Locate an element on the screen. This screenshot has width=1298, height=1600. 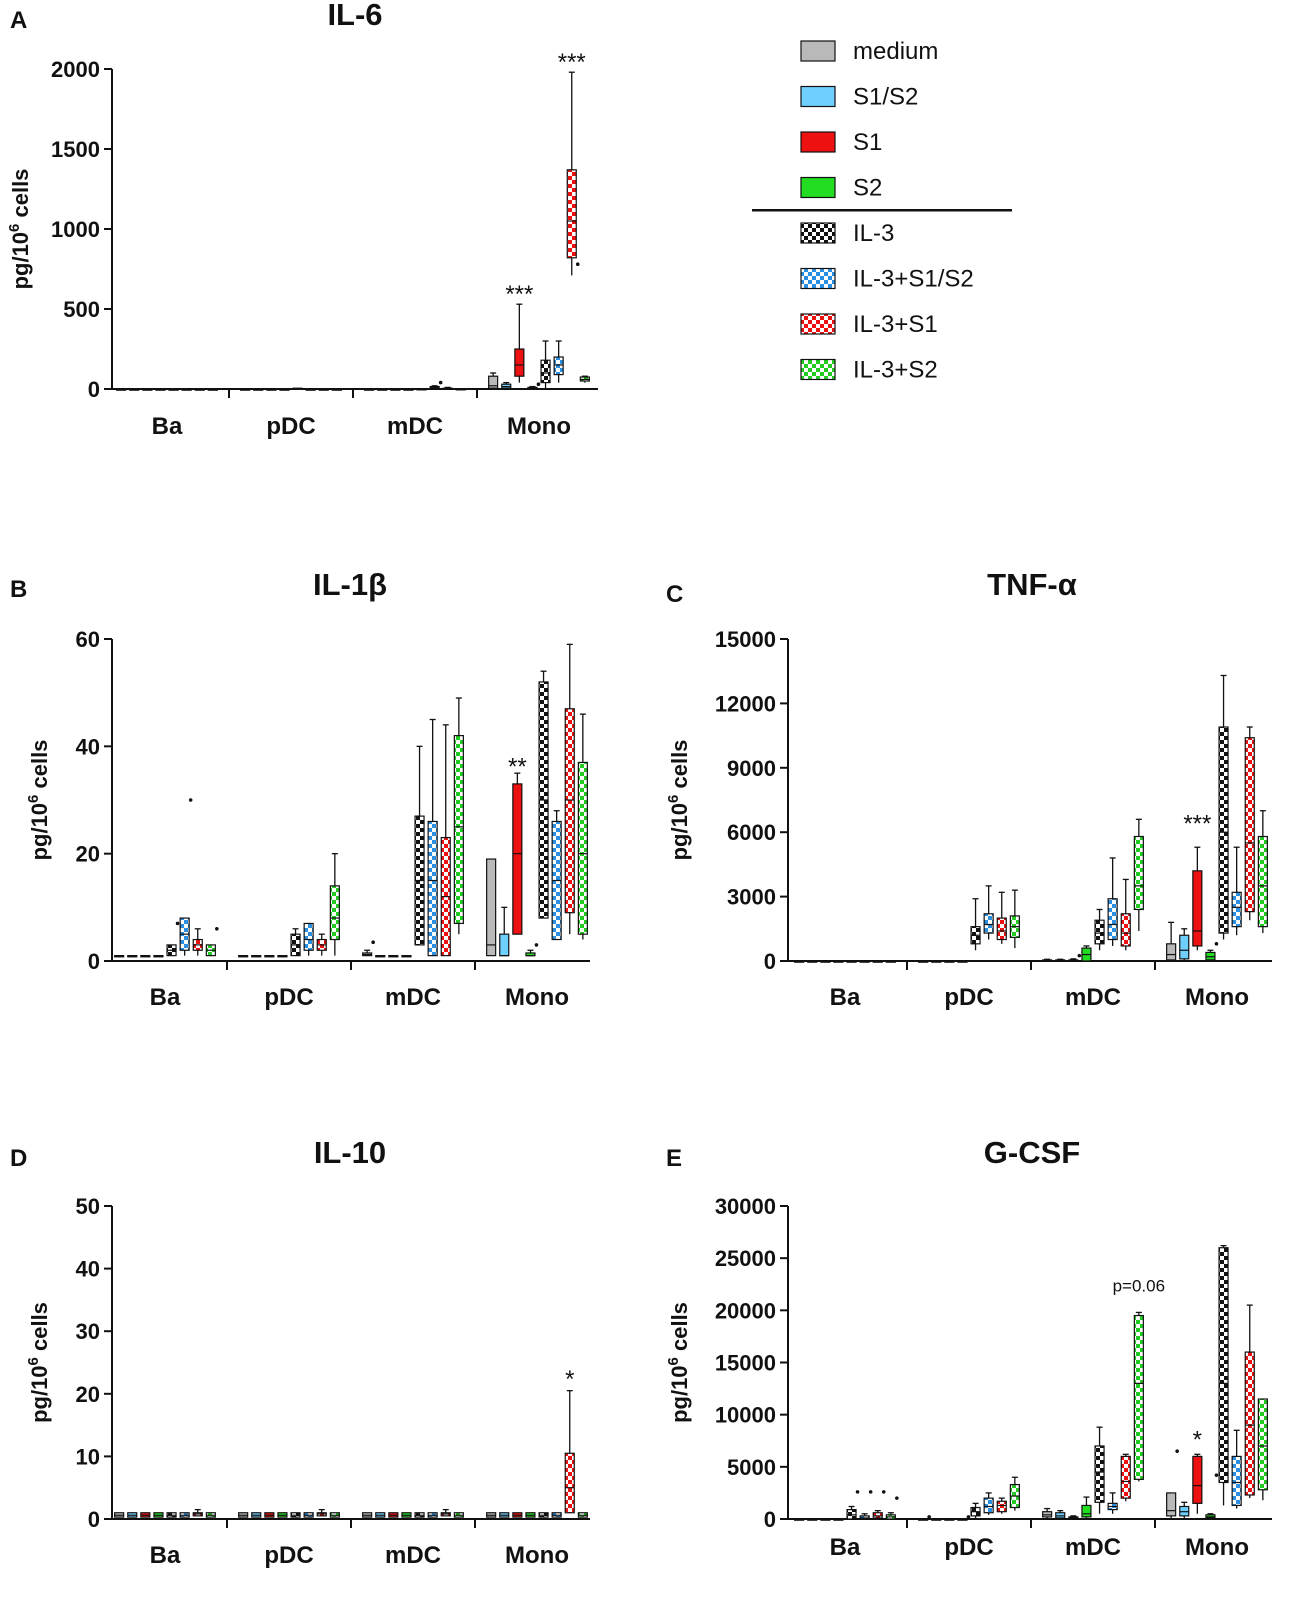
box-mono-il-3-plus-s2 is located at coordinates (1262, 1449).